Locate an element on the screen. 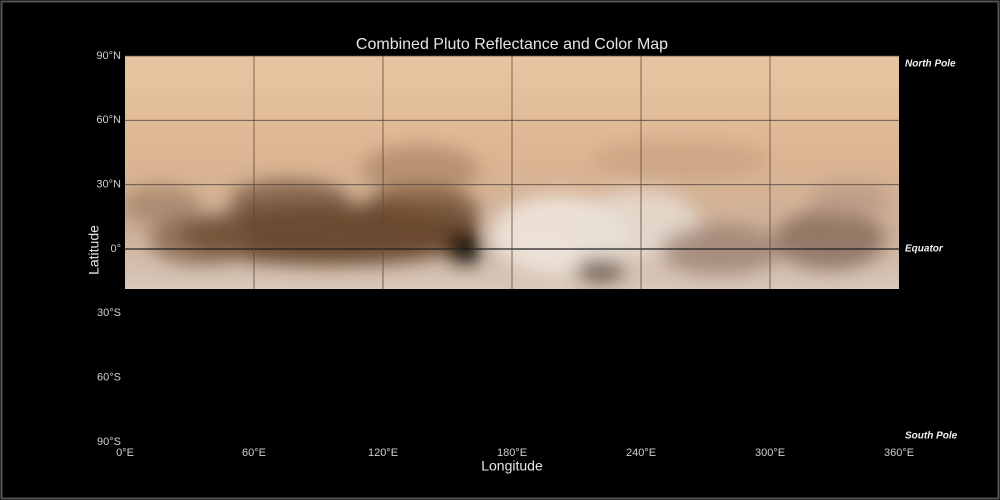 This screenshot has width=1000, height=500. y-tick-label: 0° is located at coordinates (115, 249).